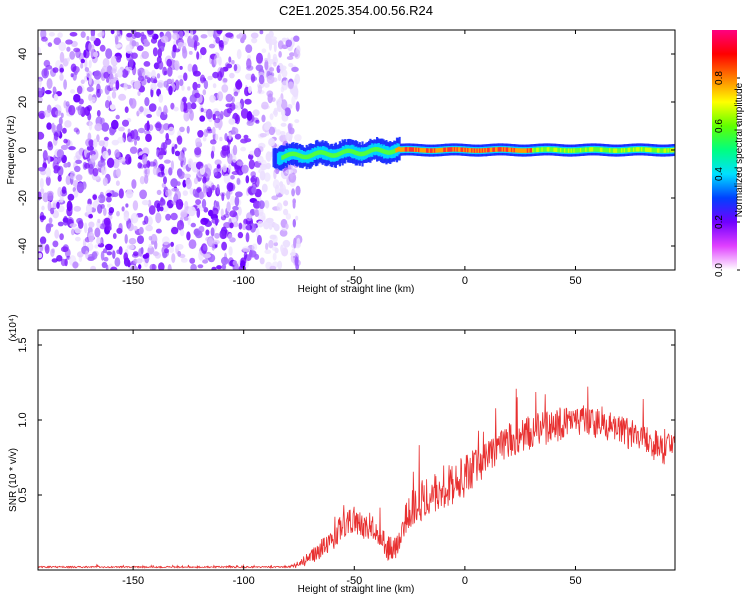 The height and width of the screenshot is (600, 750). What do you see at coordinates (11, 150) in the screenshot?
I see `spectrogram-y-label: Frequency (Hz)` at bounding box center [11, 150].